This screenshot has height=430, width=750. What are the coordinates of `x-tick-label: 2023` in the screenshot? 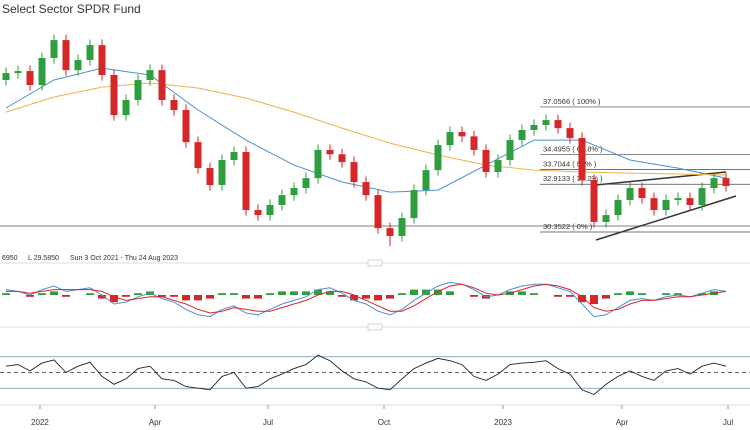 It's located at (503, 422).